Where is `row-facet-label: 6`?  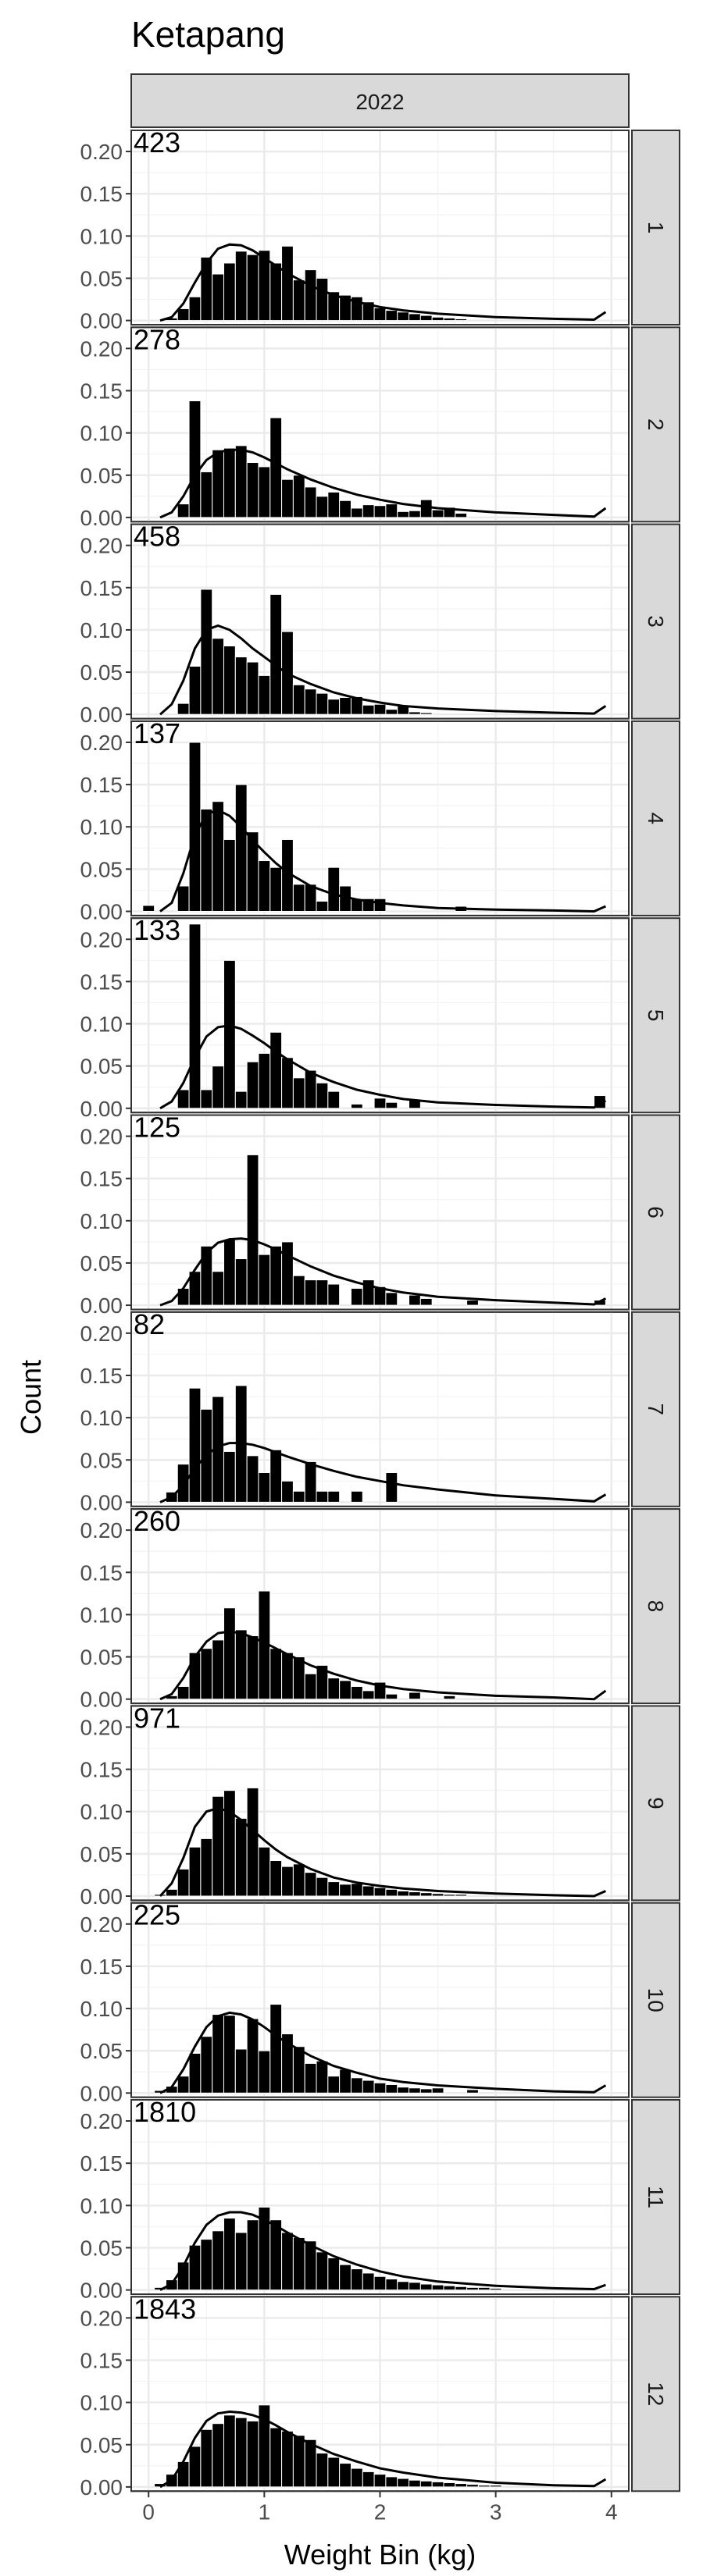 row-facet-label: 6 is located at coordinates (656, 1212).